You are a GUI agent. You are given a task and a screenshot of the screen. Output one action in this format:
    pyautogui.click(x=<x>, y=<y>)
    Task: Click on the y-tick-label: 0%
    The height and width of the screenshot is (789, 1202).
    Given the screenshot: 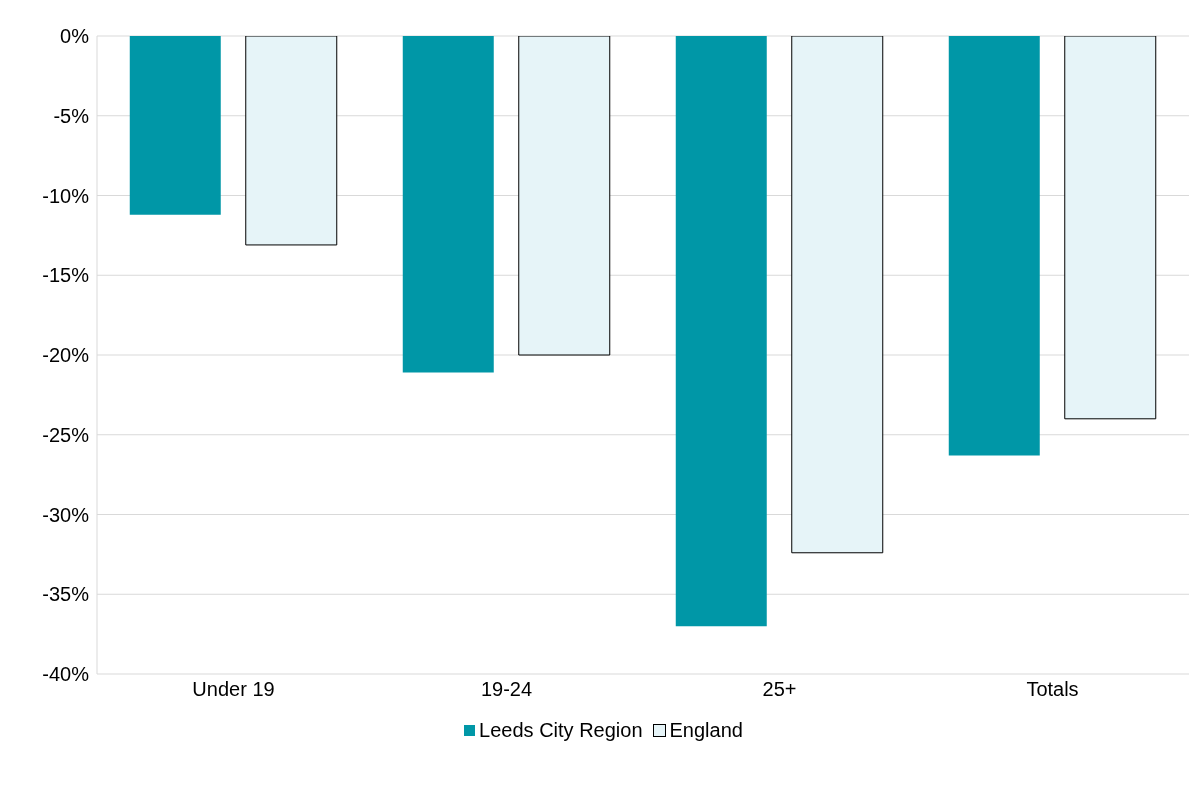 What is the action you would take?
    pyautogui.click(x=75, y=36)
    